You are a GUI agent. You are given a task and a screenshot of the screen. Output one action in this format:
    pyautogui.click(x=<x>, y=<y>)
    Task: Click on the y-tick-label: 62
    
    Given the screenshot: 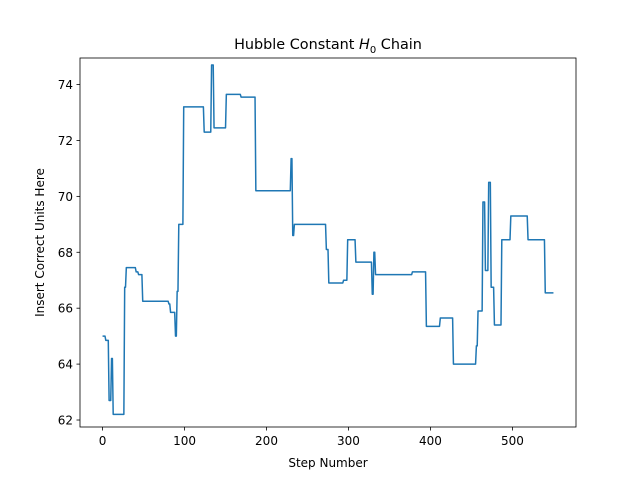 What is the action you would take?
    pyautogui.click(x=65, y=421)
    